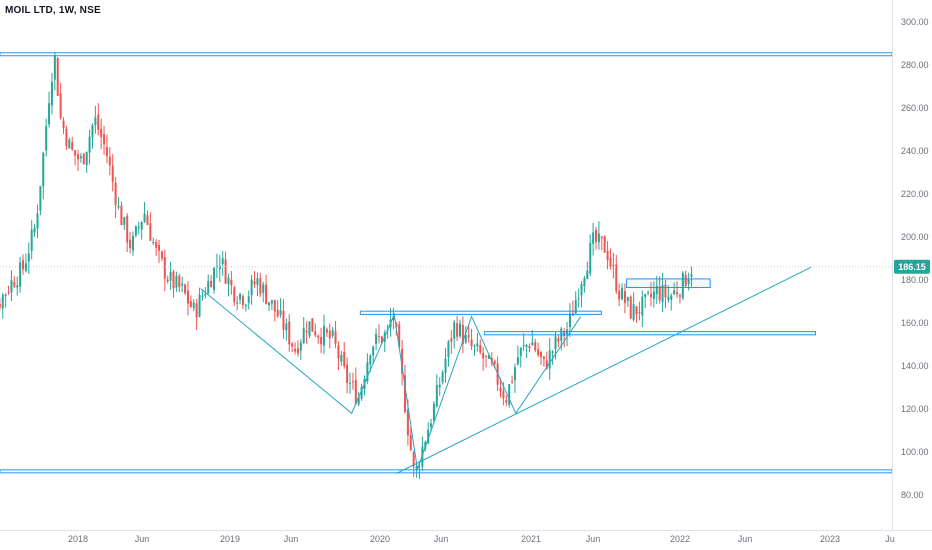 This screenshot has width=932, height=550. What do you see at coordinates (78, 539) in the screenshot?
I see `time-axis-label: 2018` at bounding box center [78, 539].